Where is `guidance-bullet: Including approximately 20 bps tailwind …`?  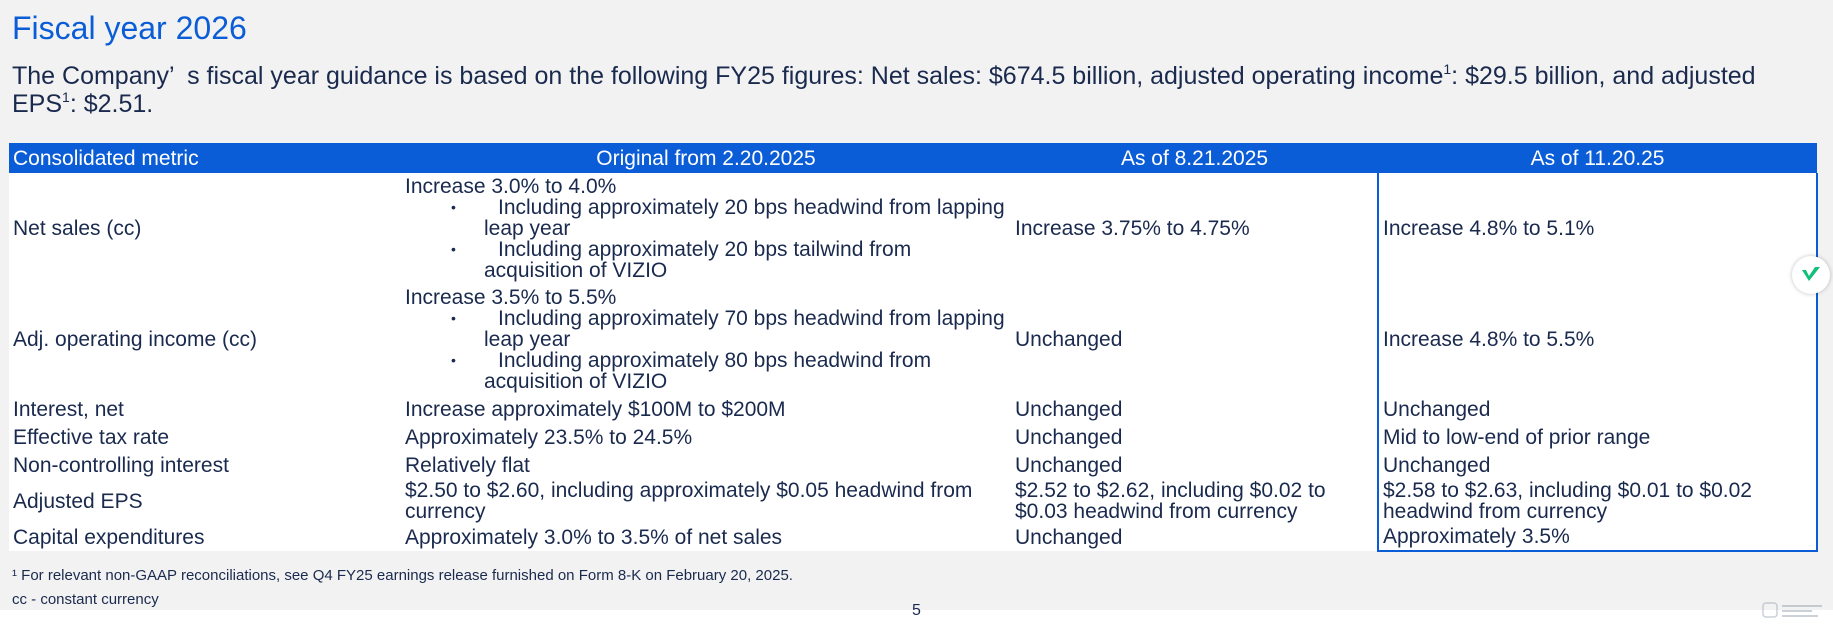 guidance-bullet: Including approximately 20 bps tailwind … is located at coordinates (729, 260).